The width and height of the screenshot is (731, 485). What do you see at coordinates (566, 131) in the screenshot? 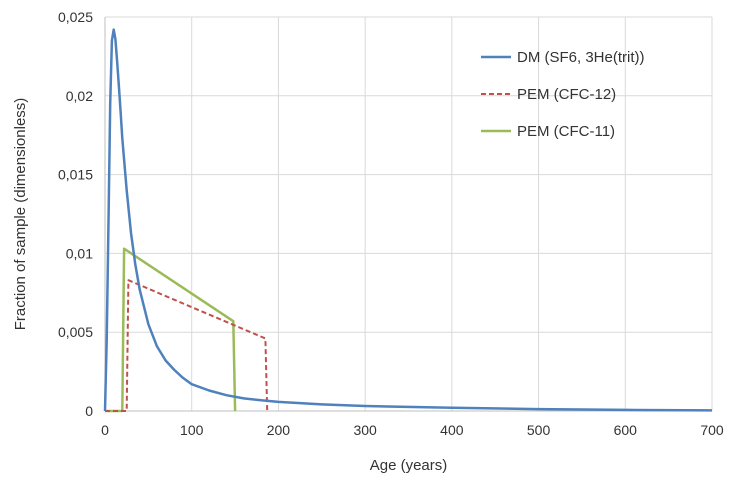
I see `legend-label-2: PEM (CFC-11)` at bounding box center [566, 131].